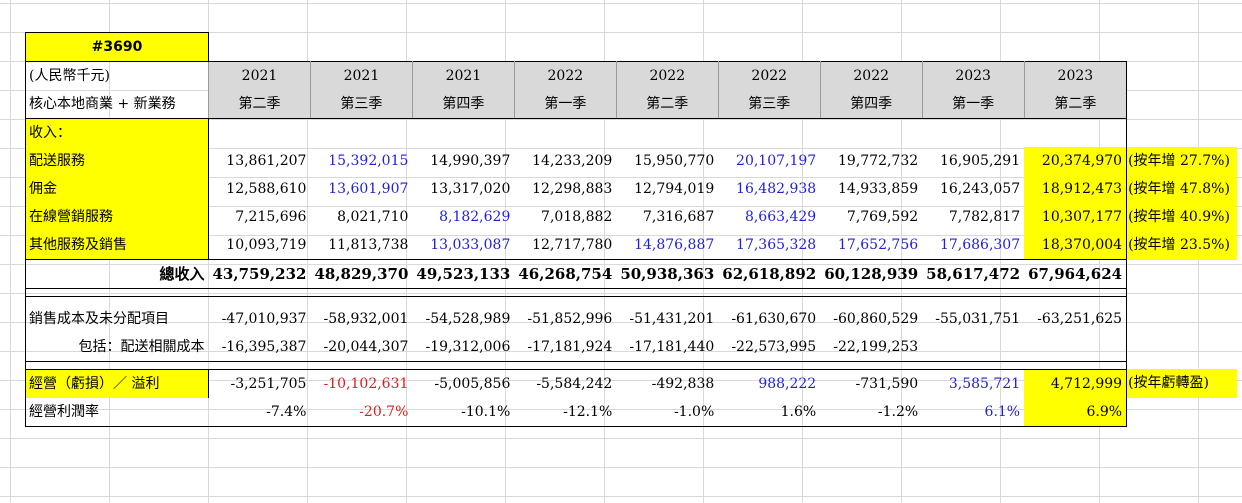 This screenshot has width=1242, height=503. What do you see at coordinates (1076, 274) in the screenshot?
I see `total-cell: 67,964,624` at bounding box center [1076, 274].